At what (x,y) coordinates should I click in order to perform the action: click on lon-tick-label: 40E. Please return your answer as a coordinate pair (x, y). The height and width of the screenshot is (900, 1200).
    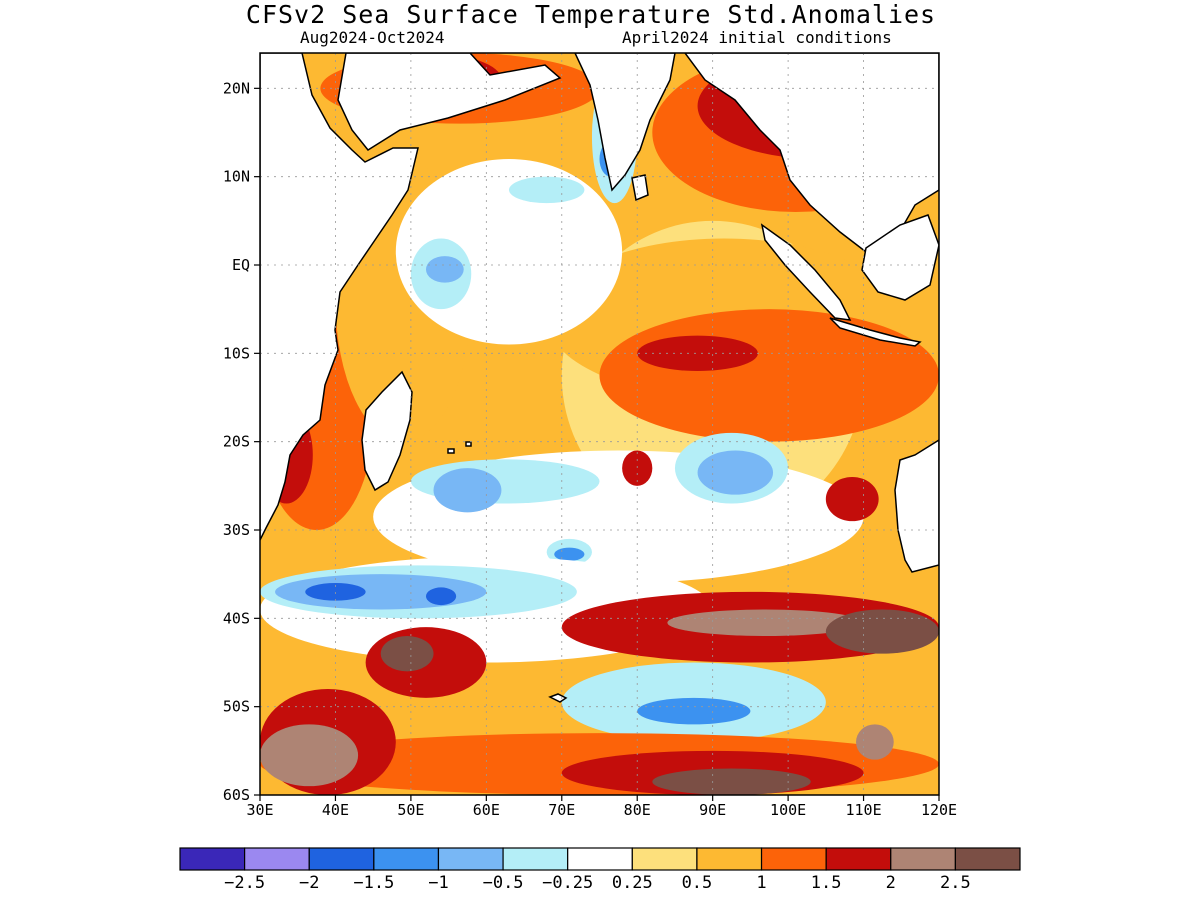
    Looking at the image, I should click on (335, 810).